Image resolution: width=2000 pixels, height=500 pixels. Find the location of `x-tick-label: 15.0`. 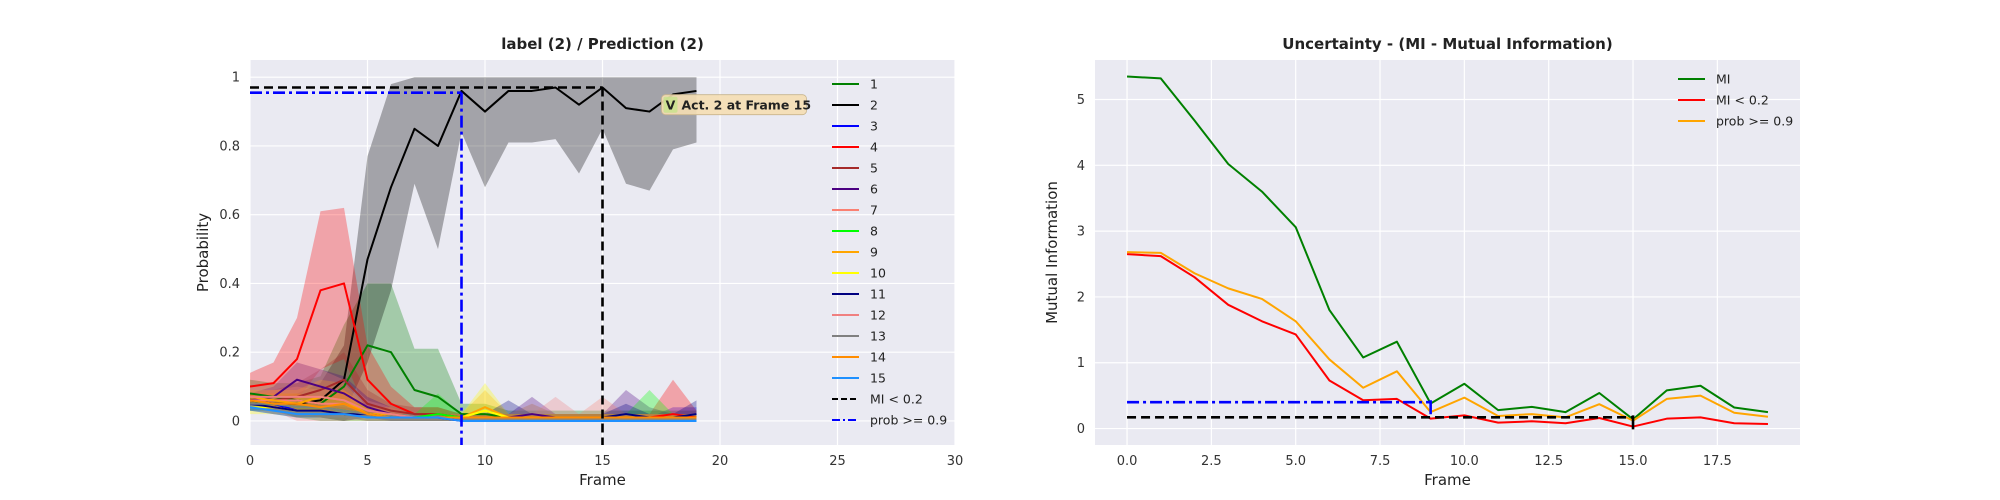

x-tick-label: 15.0 is located at coordinates (1633, 461).